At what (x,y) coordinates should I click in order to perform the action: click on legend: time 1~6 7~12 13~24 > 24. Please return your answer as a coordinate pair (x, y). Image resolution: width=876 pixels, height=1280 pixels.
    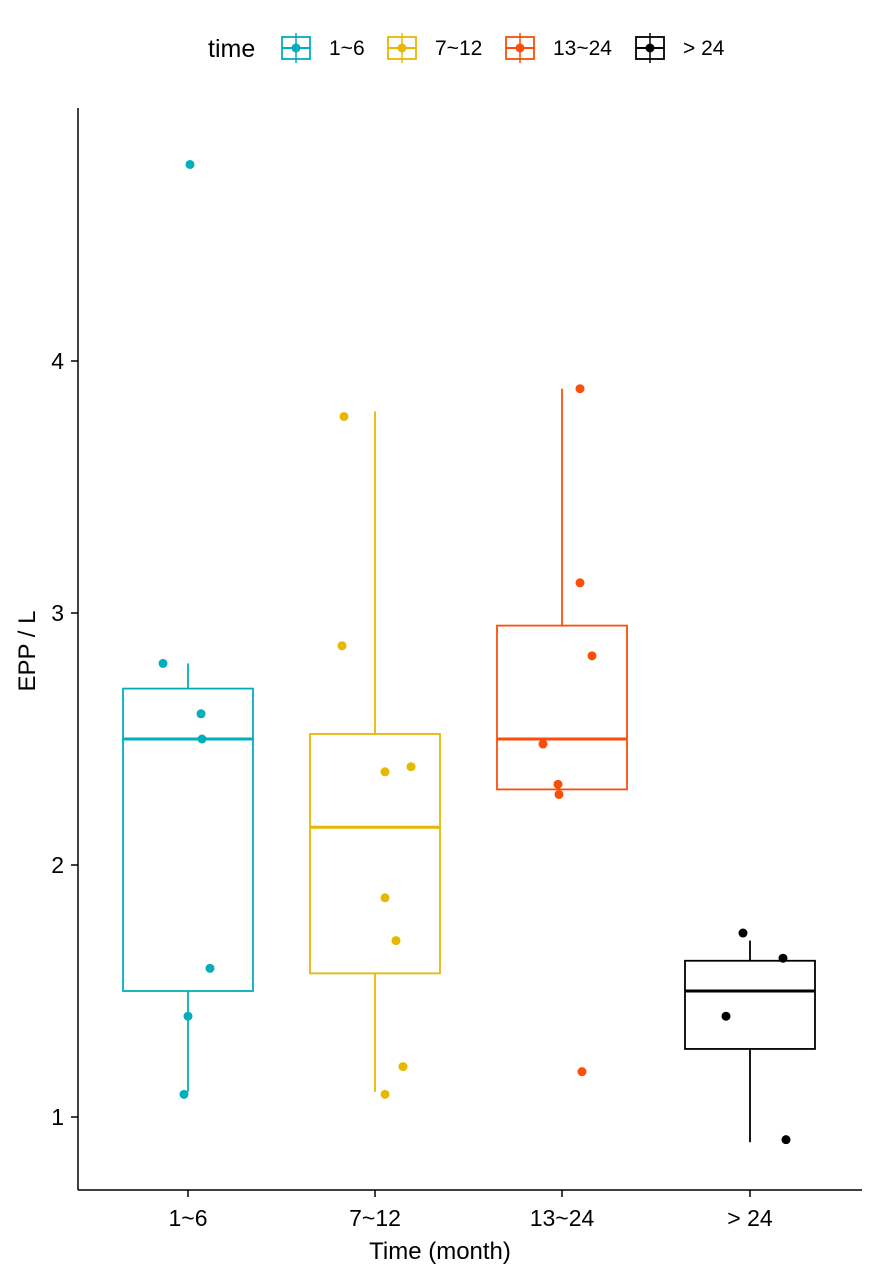
    Looking at the image, I should click on (438, 50).